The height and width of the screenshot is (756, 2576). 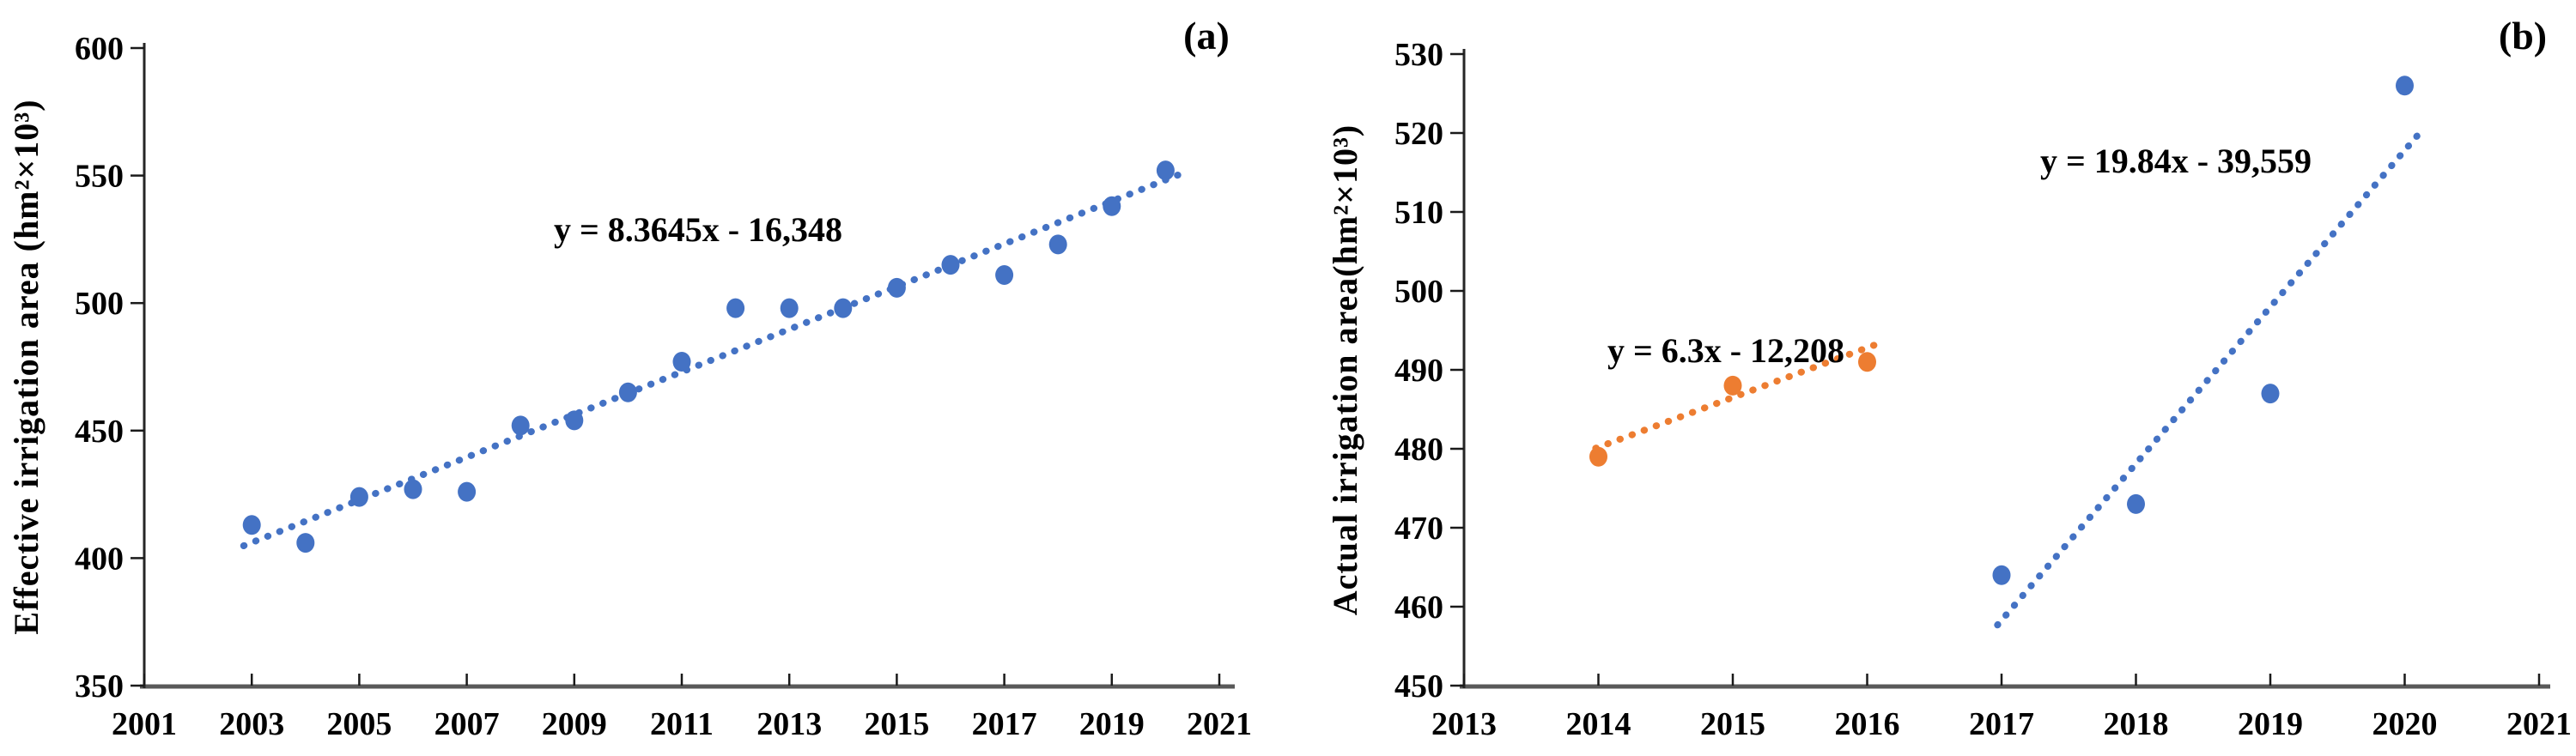 I want to click on y-tick-label: 550, so click(x=99, y=177).